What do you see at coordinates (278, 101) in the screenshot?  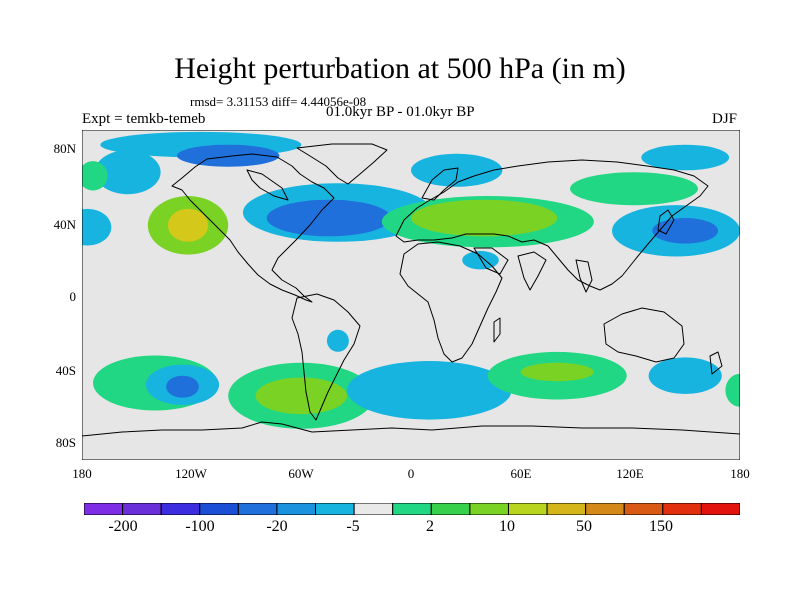 I see `rmsd-diff-stats: rmsd= 3.31153 diff= 4.44056e-08` at bounding box center [278, 101].